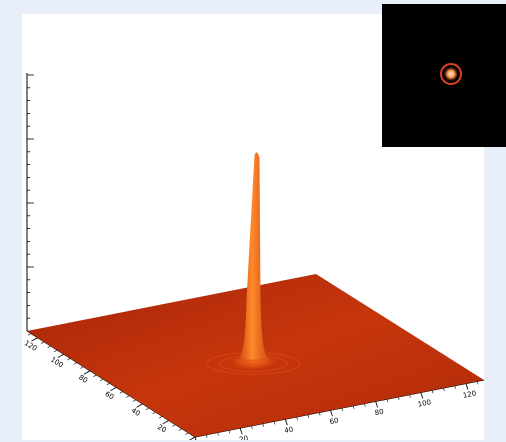  Describe the element at coordinates (57, 363) in the screenshot. I see `y-tick-label: 100` at that location.